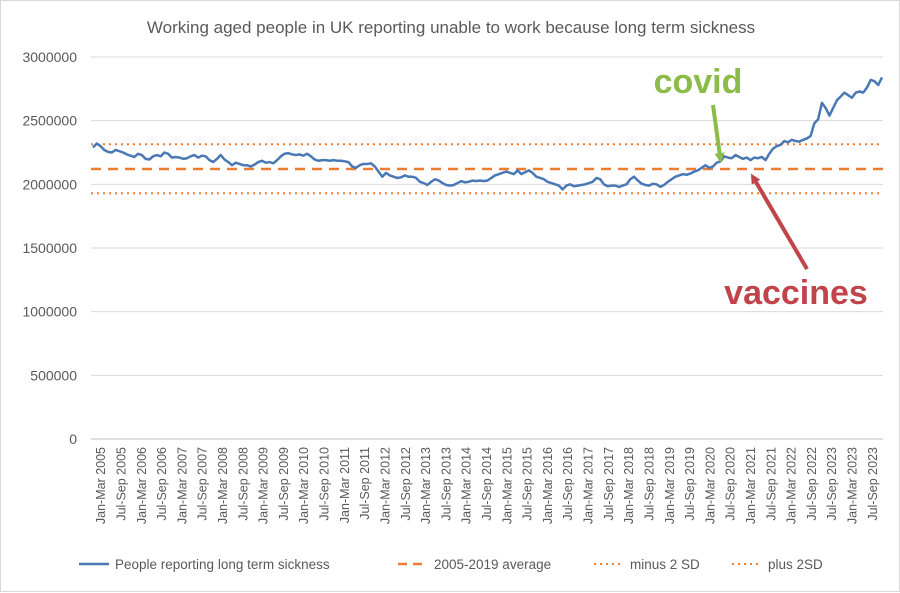 This screenshot has height=593, width=900. I want to click on legend-label: People reporting long term sickness, so click(222, 564).